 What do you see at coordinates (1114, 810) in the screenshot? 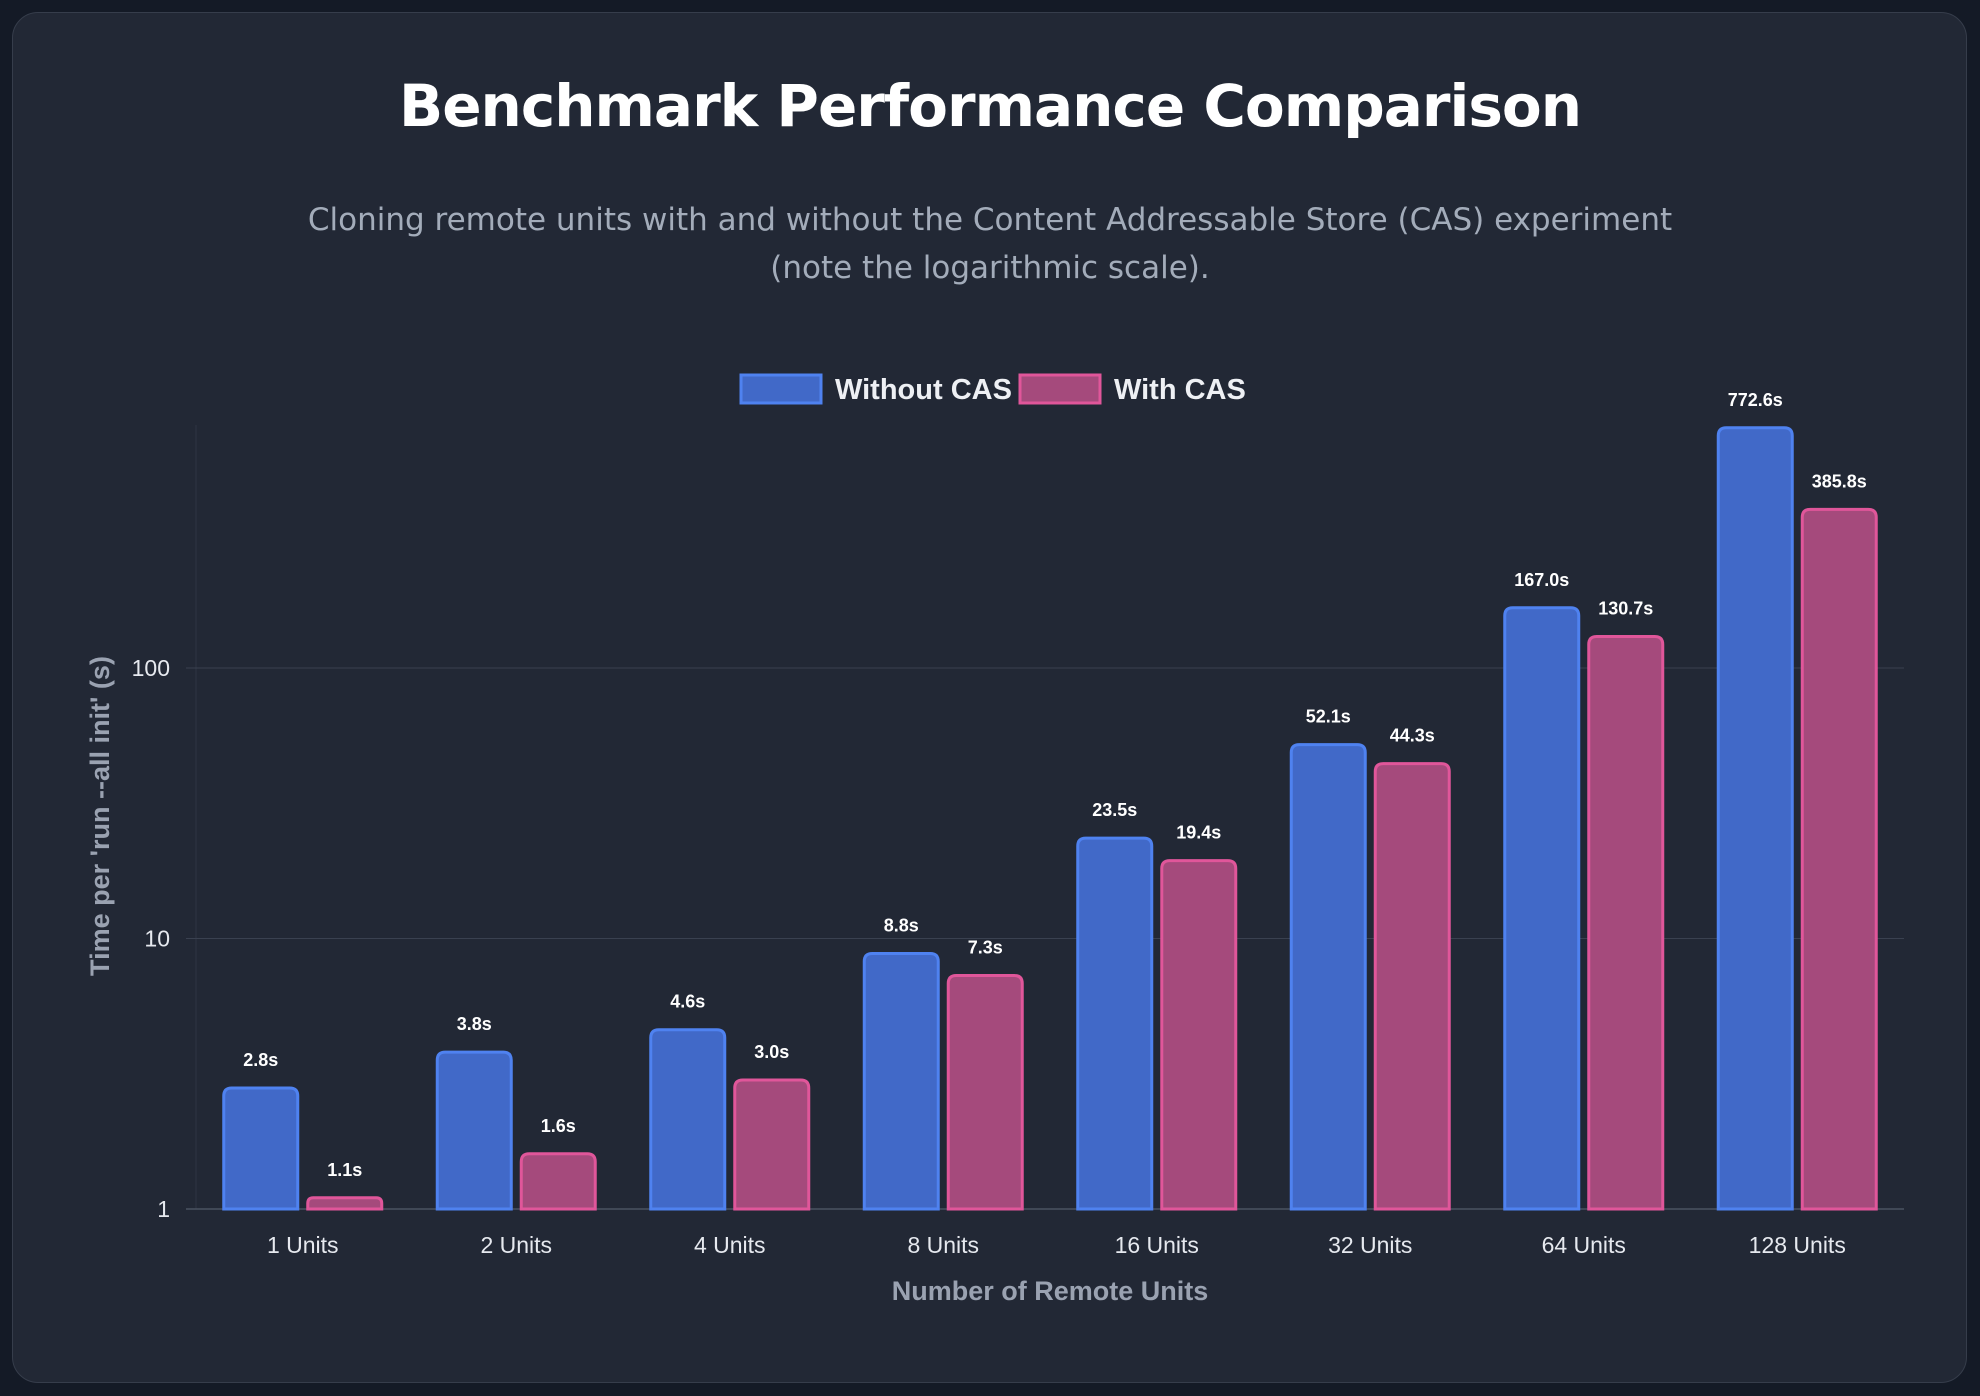
I see `data-label-without-cas-5: 23.5s` at bounding box center [1114, 810].